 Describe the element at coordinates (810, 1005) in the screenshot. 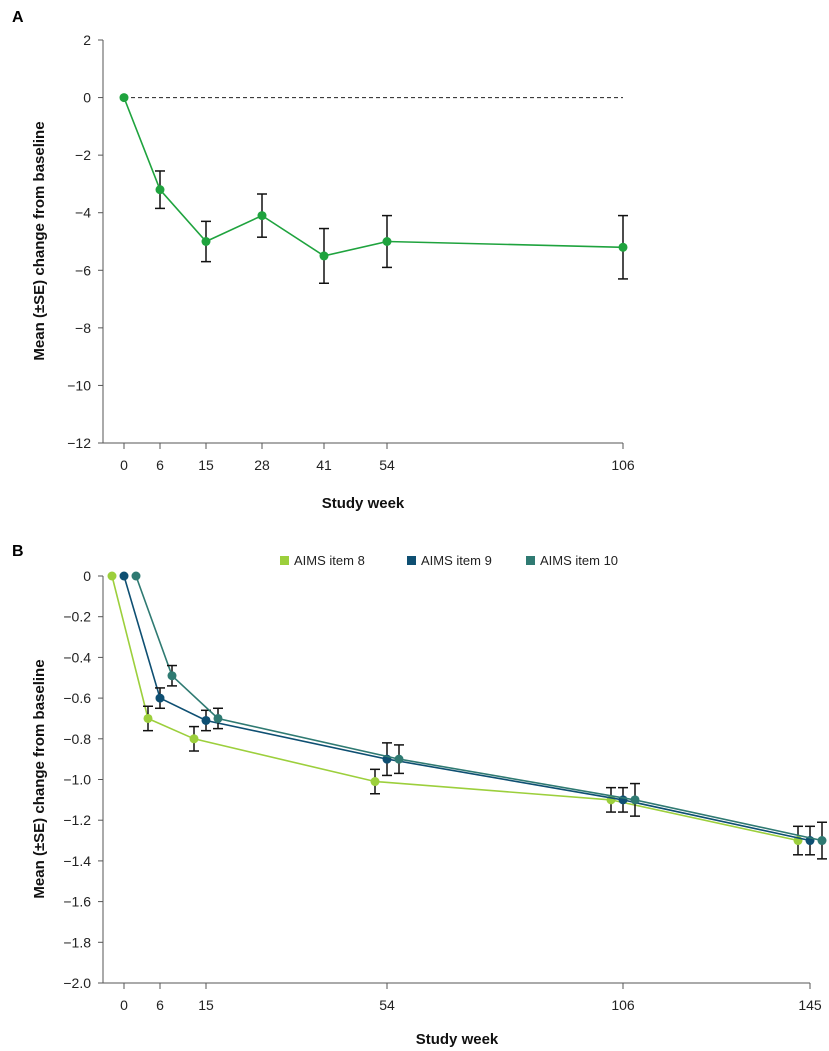

I see `x-tick-label: 145` at that location.